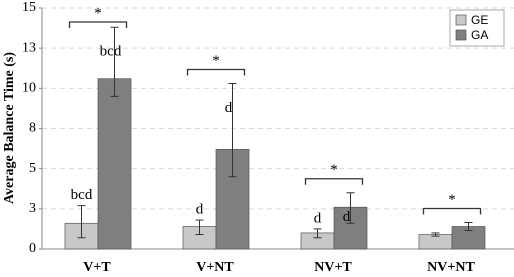 The image size is (514, 277). Describe the element at coordinates (32, 128) in the screenshot. I see `y-tick-label: 8` at that location.